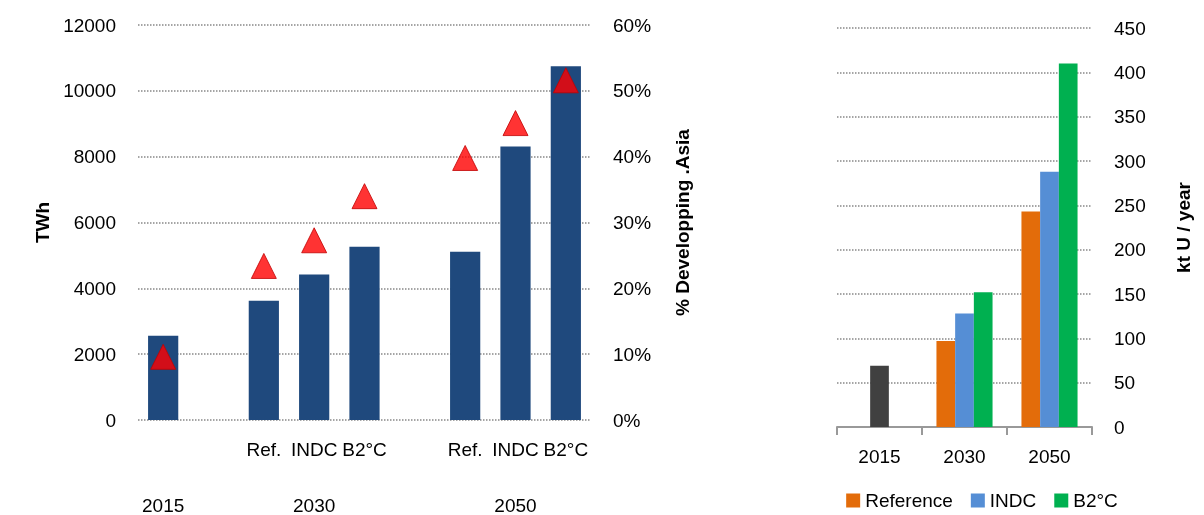 This screenshot has width=1204, height=515. Describe the element at coordinates (632, 91) in the screenshot. I see `y2-tick-label: 50%` at that location.